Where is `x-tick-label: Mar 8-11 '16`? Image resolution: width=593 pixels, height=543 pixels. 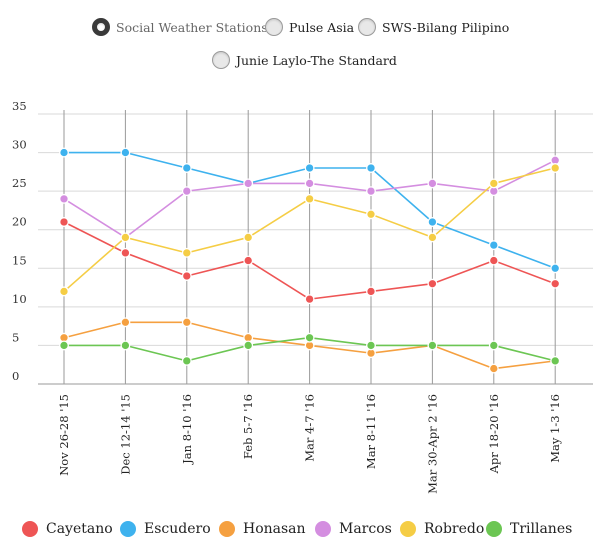
x-tick-label: Mar 8-11 '16 is located at coordinates (371, 431).